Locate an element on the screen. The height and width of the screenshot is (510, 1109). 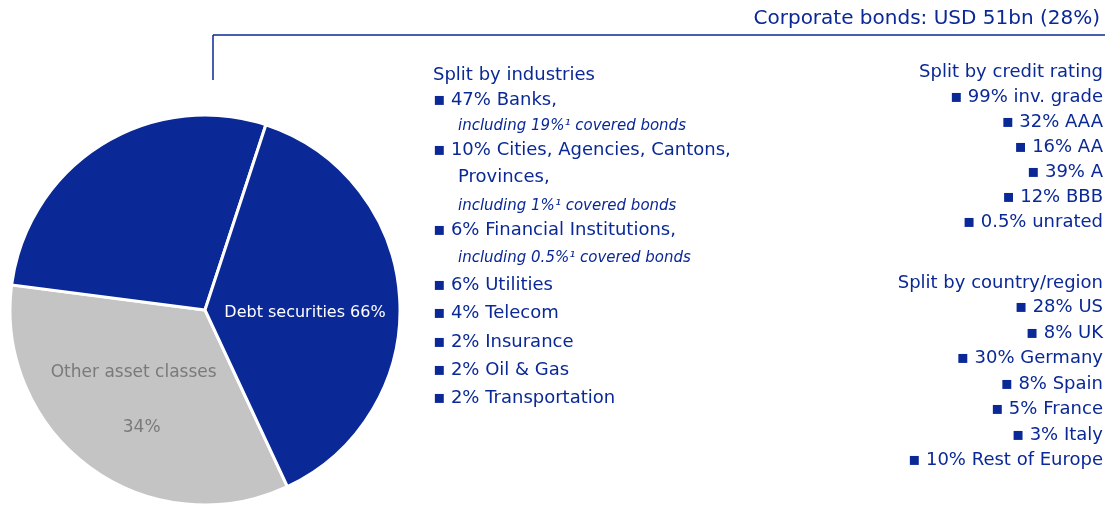
text: Split by credit rating is located at coordinates (1011, 70).